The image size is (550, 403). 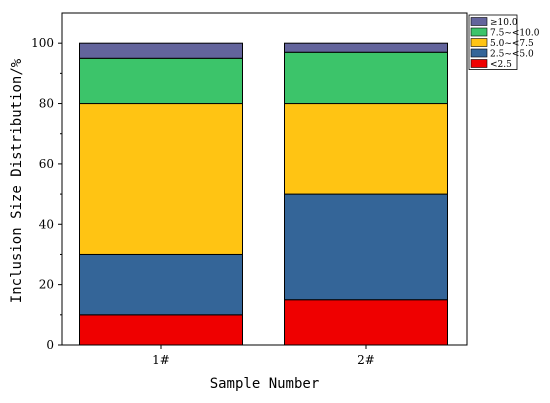 I want to click on x-tick-label: 1#, so click(x=161, y=360).